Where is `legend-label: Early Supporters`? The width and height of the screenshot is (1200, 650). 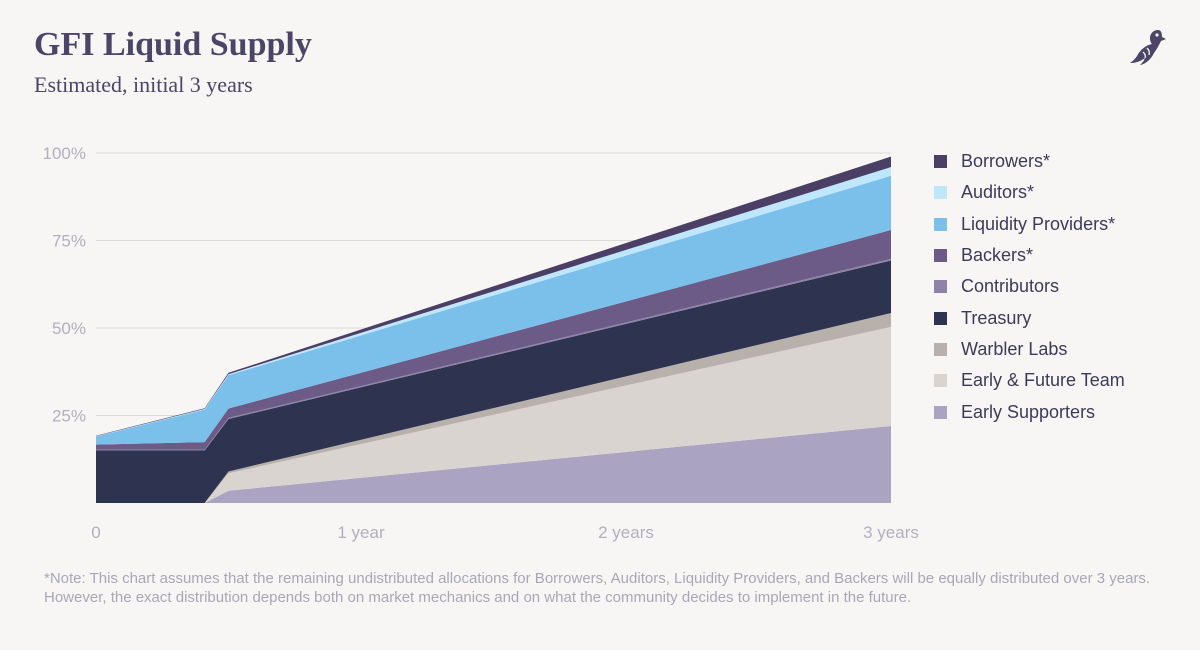
legend-label: Early Supporters is located at coordinates (1028, 411).